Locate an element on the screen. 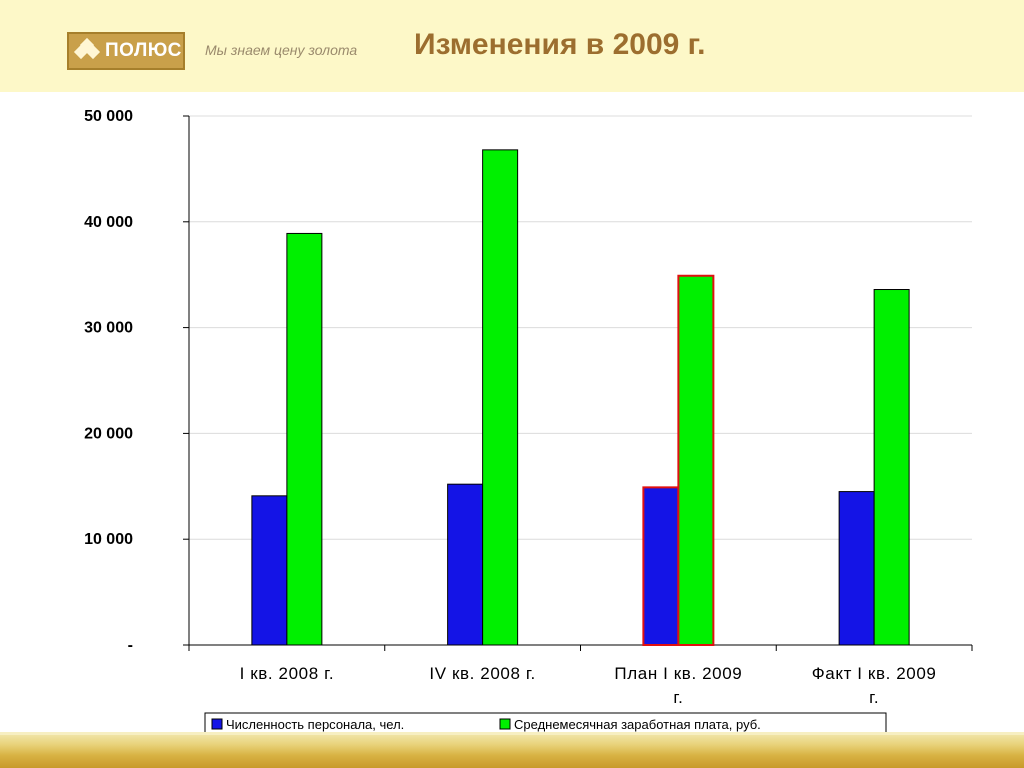 The height and width of the screenshot is (768, 1024). y-tick-label: 50 000 is located at coordinates (108, 116).